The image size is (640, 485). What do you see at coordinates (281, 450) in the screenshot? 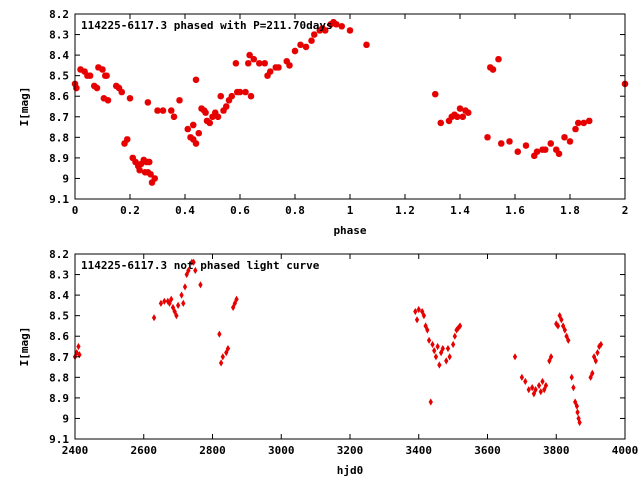
I see `unphased-x-tick-label: 3000` at bounding box center [281, 450].